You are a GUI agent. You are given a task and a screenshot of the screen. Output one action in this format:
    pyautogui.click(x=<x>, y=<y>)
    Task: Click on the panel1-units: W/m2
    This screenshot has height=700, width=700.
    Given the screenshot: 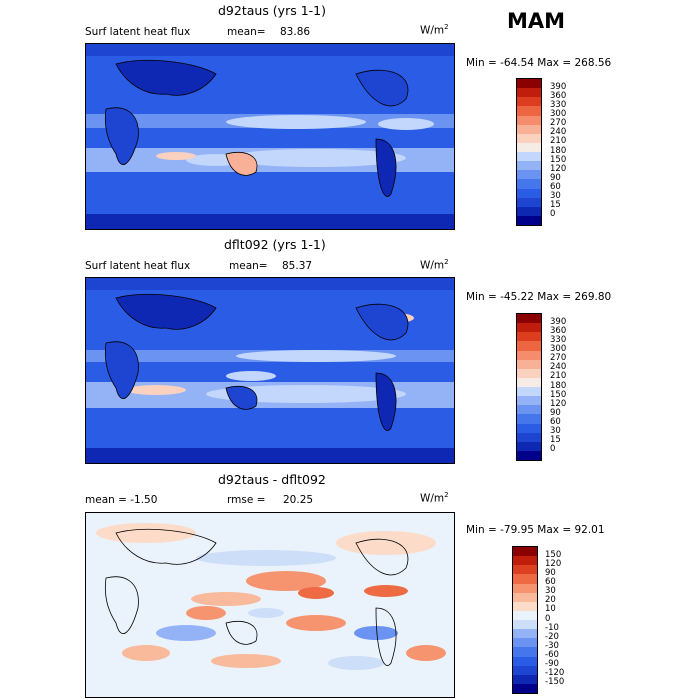 What is the action you would take?
    pyautogui.click(x=434, y=30)
    